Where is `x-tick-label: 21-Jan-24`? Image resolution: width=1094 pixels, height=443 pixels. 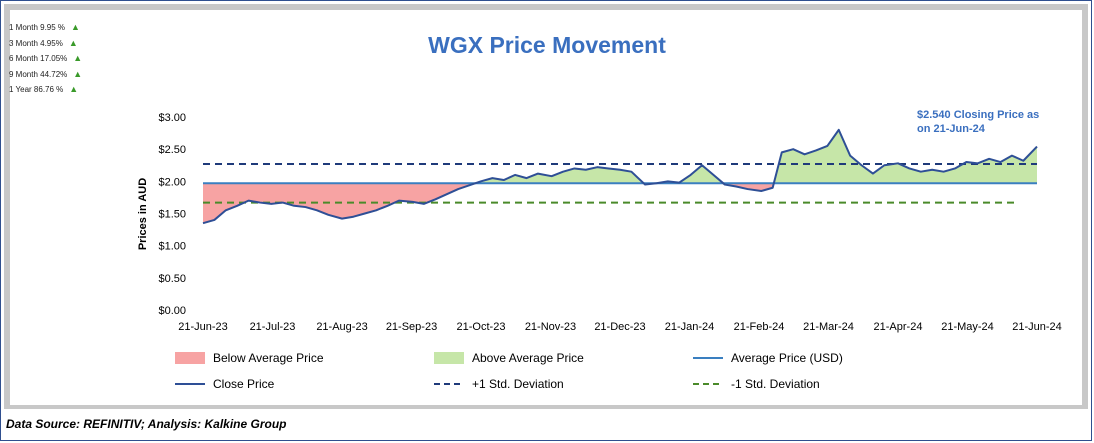 x-tick-label: 21-Jan-24 is located at coordinates (690, 327).